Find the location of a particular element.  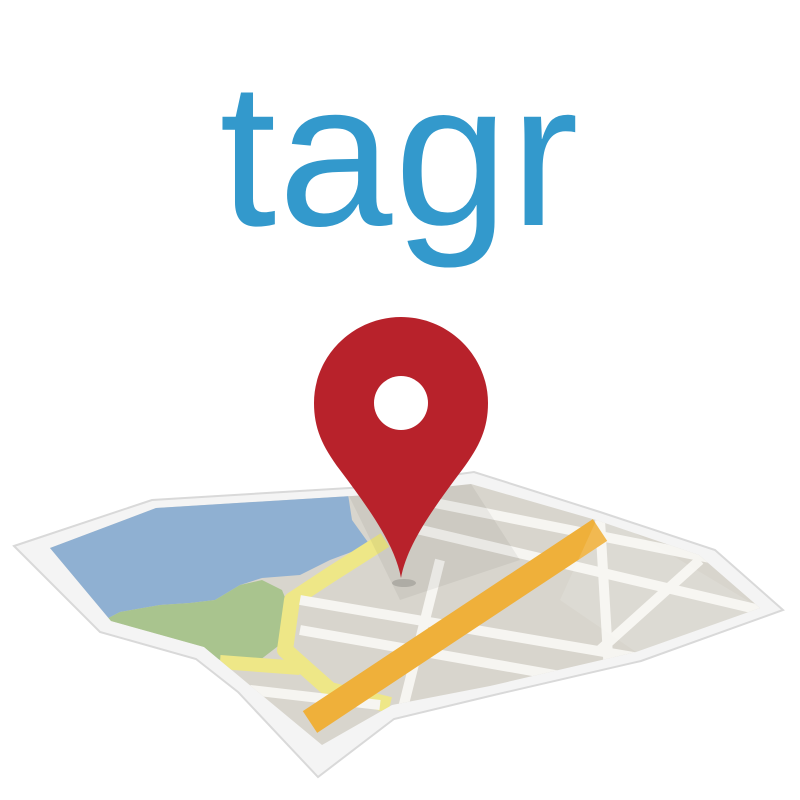

pin-hole is located at coordinates (401, 403).